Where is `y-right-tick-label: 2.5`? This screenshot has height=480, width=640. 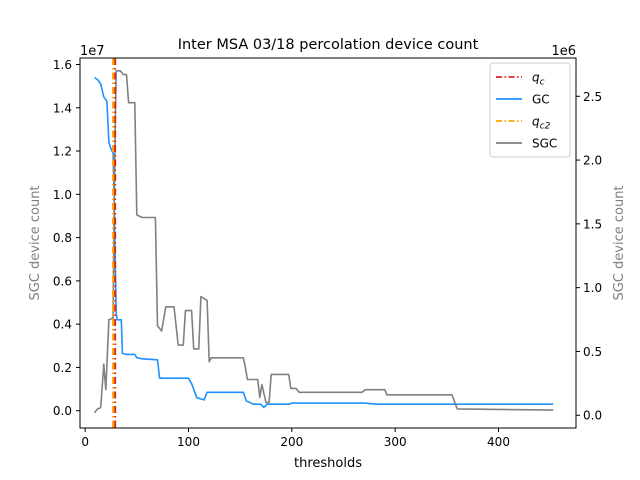 y-right-tick-label: 2.5 is located at coordinates (592, 97).